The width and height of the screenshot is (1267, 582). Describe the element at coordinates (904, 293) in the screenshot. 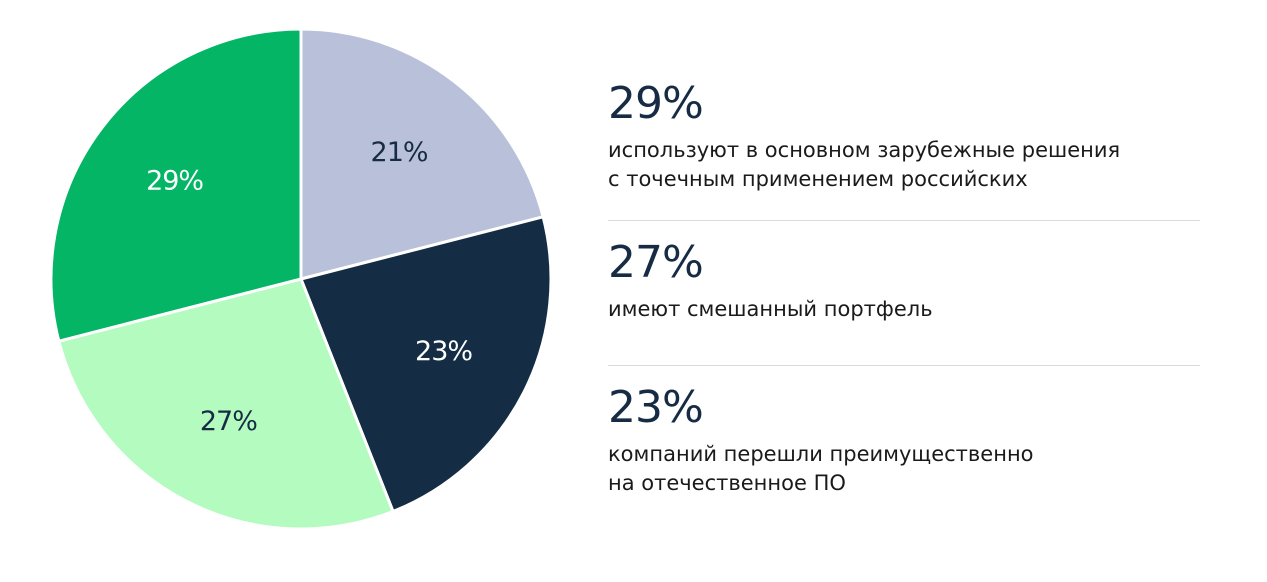

I see `legend-item: 27% имеют смешанный портфель` at that location.